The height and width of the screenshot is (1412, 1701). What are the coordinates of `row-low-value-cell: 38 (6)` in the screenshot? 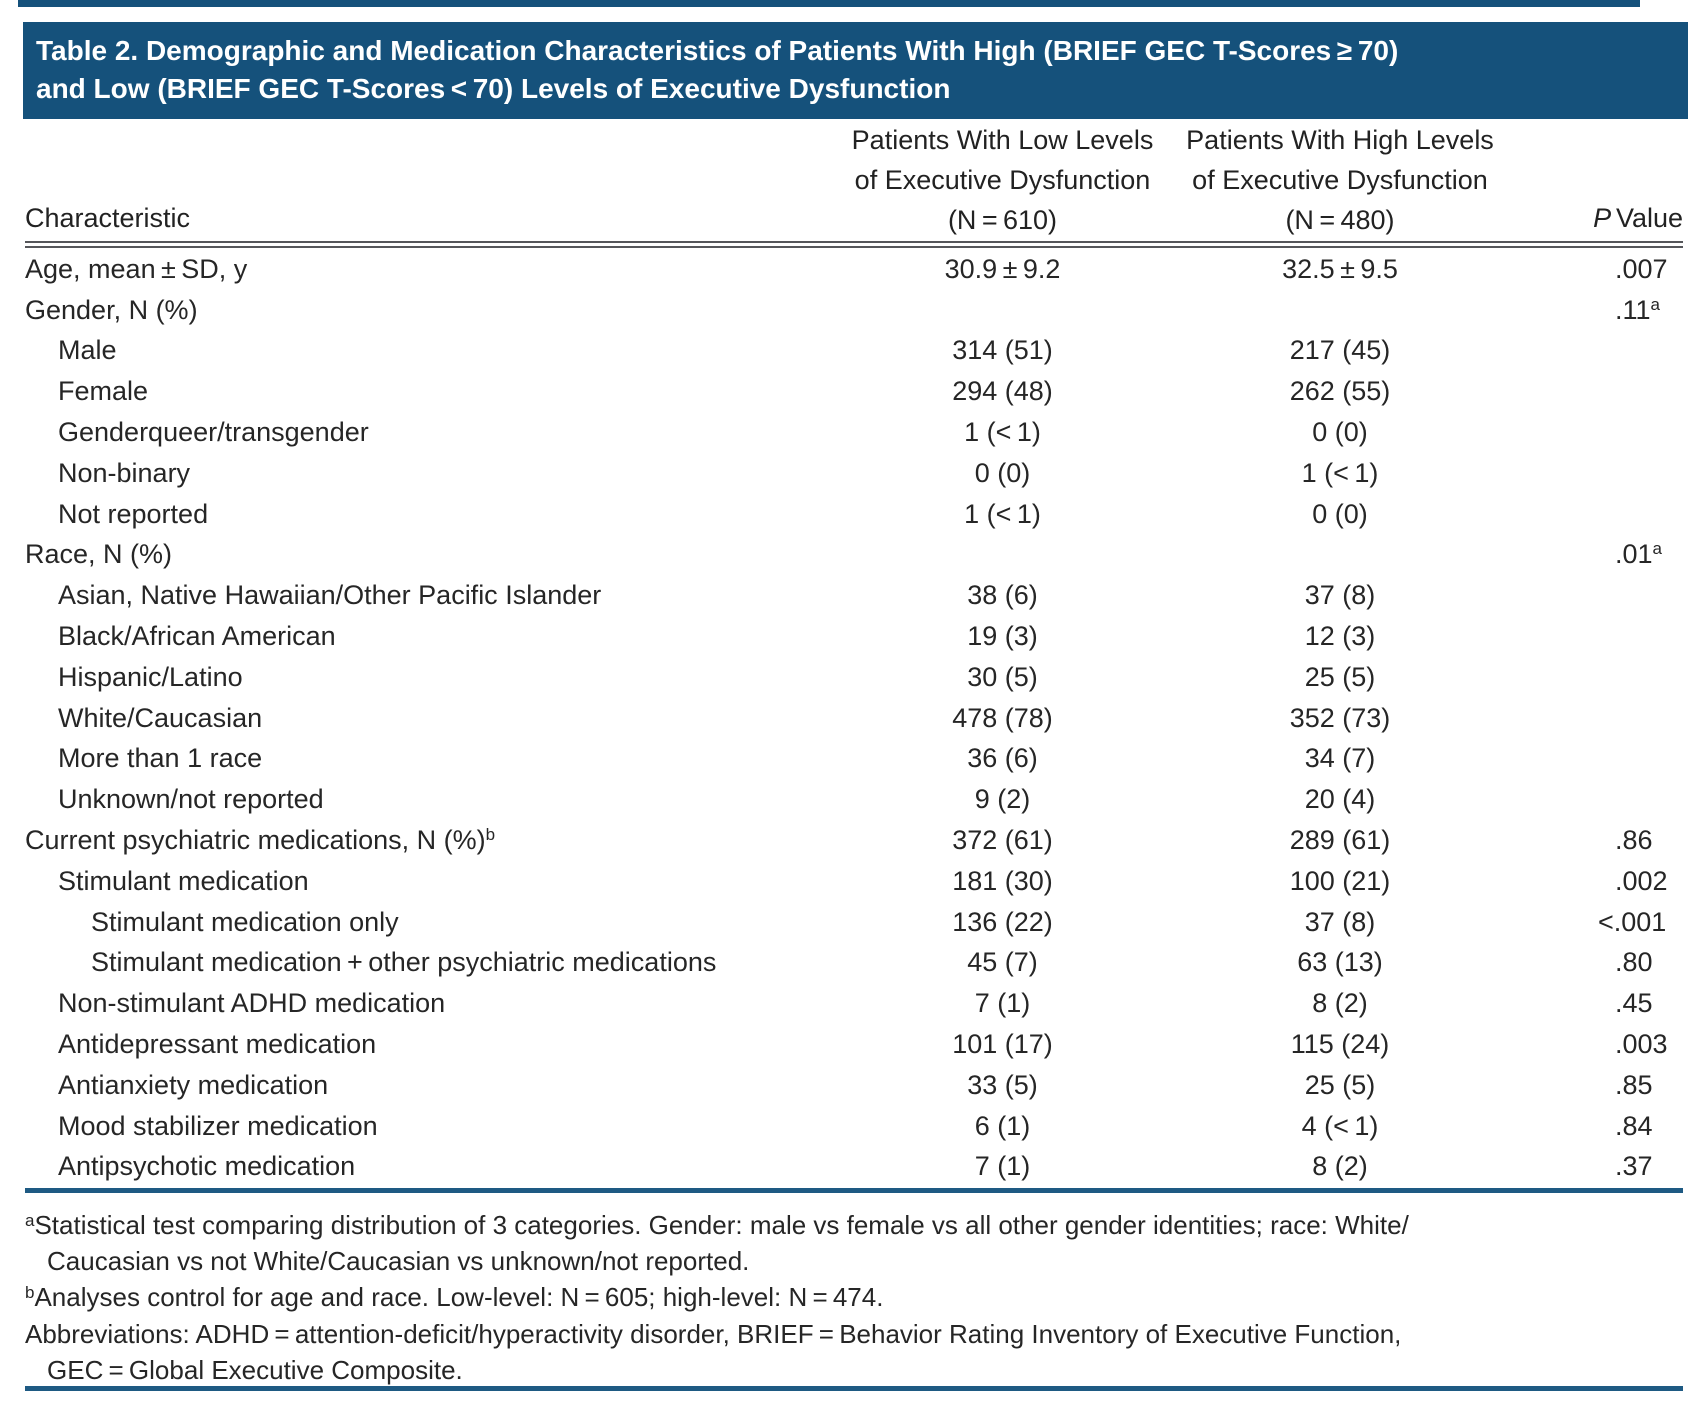 It's located at (1002, 595).